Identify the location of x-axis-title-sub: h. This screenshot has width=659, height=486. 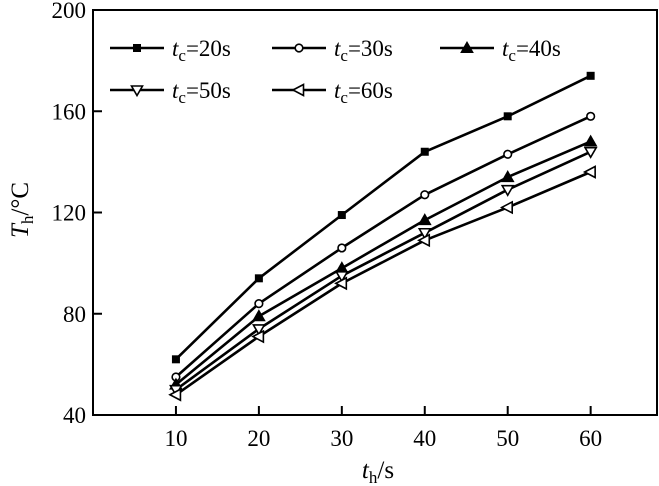
(373, 477).